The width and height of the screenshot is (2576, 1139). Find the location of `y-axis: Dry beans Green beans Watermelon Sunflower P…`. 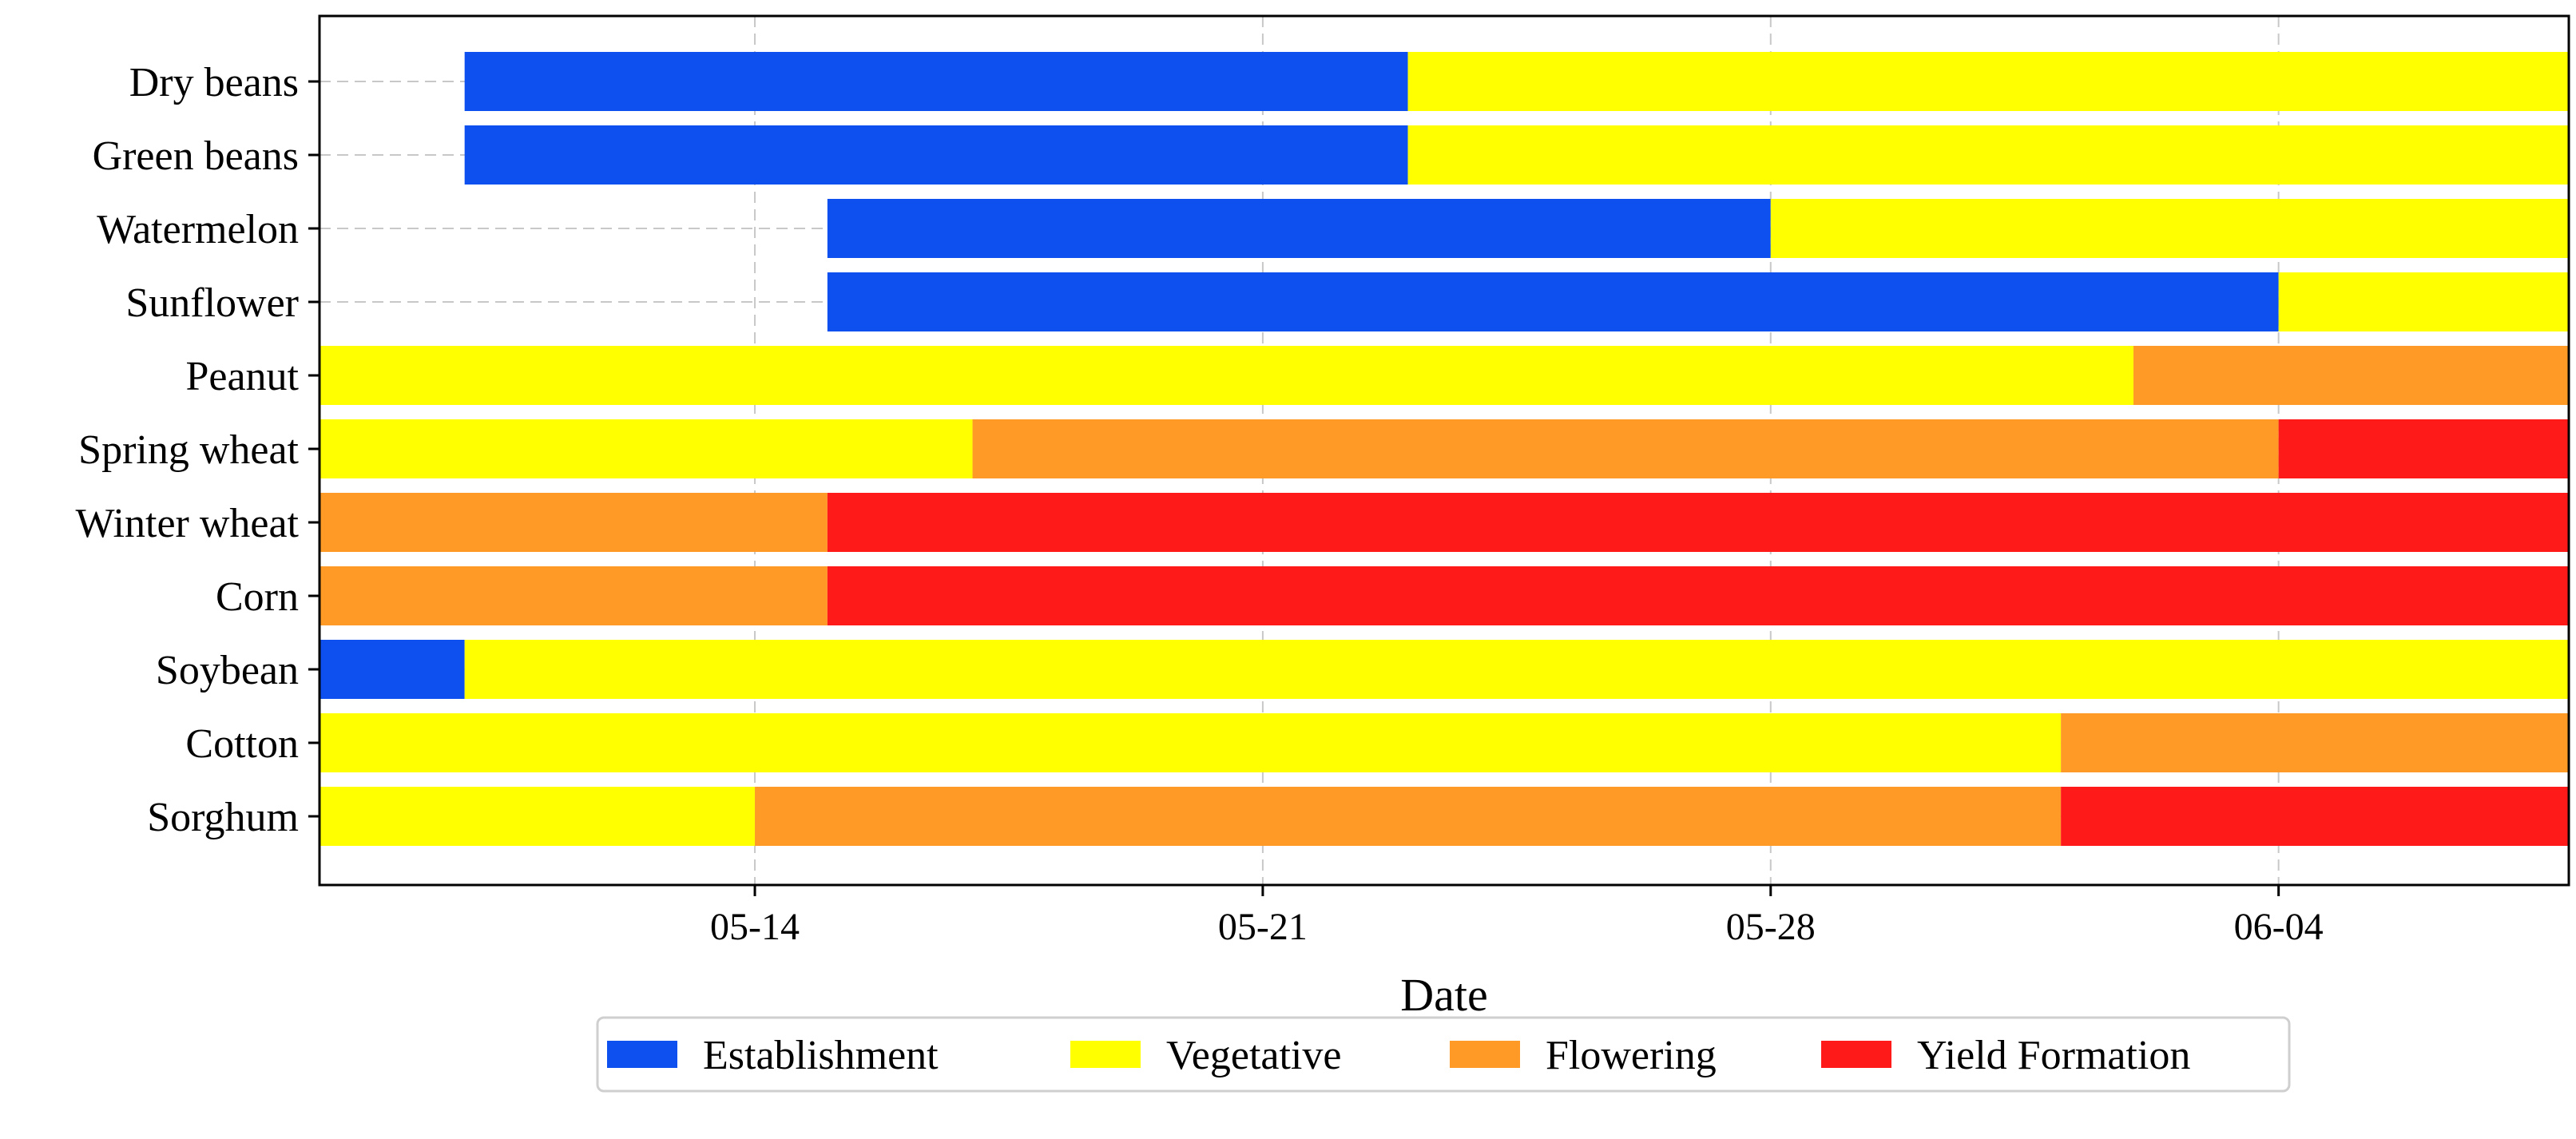

y-axis: Dry beans Green beans Watermelon Sunflower P… is located at coordinates (198, 450).